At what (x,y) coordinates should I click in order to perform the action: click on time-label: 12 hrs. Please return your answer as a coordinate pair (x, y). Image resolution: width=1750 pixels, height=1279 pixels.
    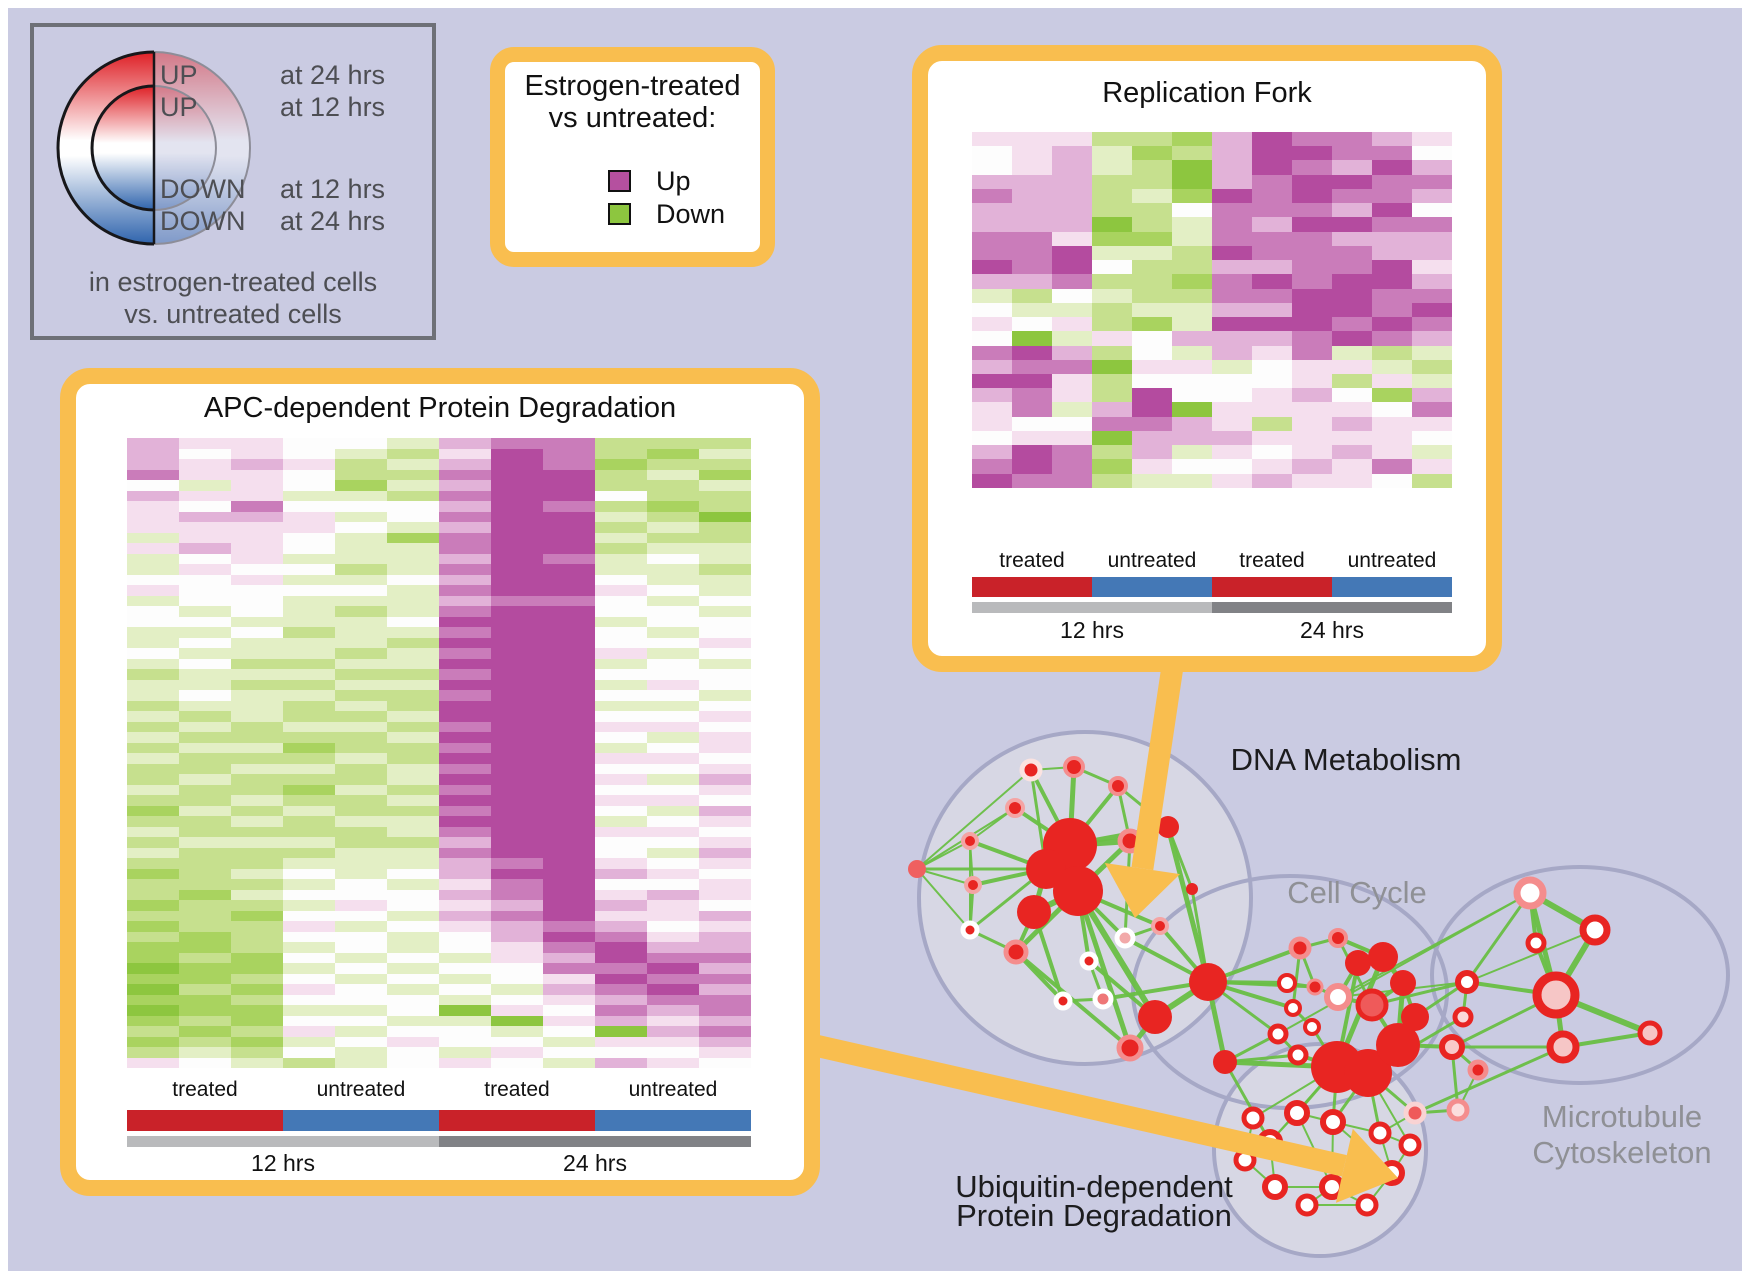
    Looking at the image, I should click on (283, 1163).